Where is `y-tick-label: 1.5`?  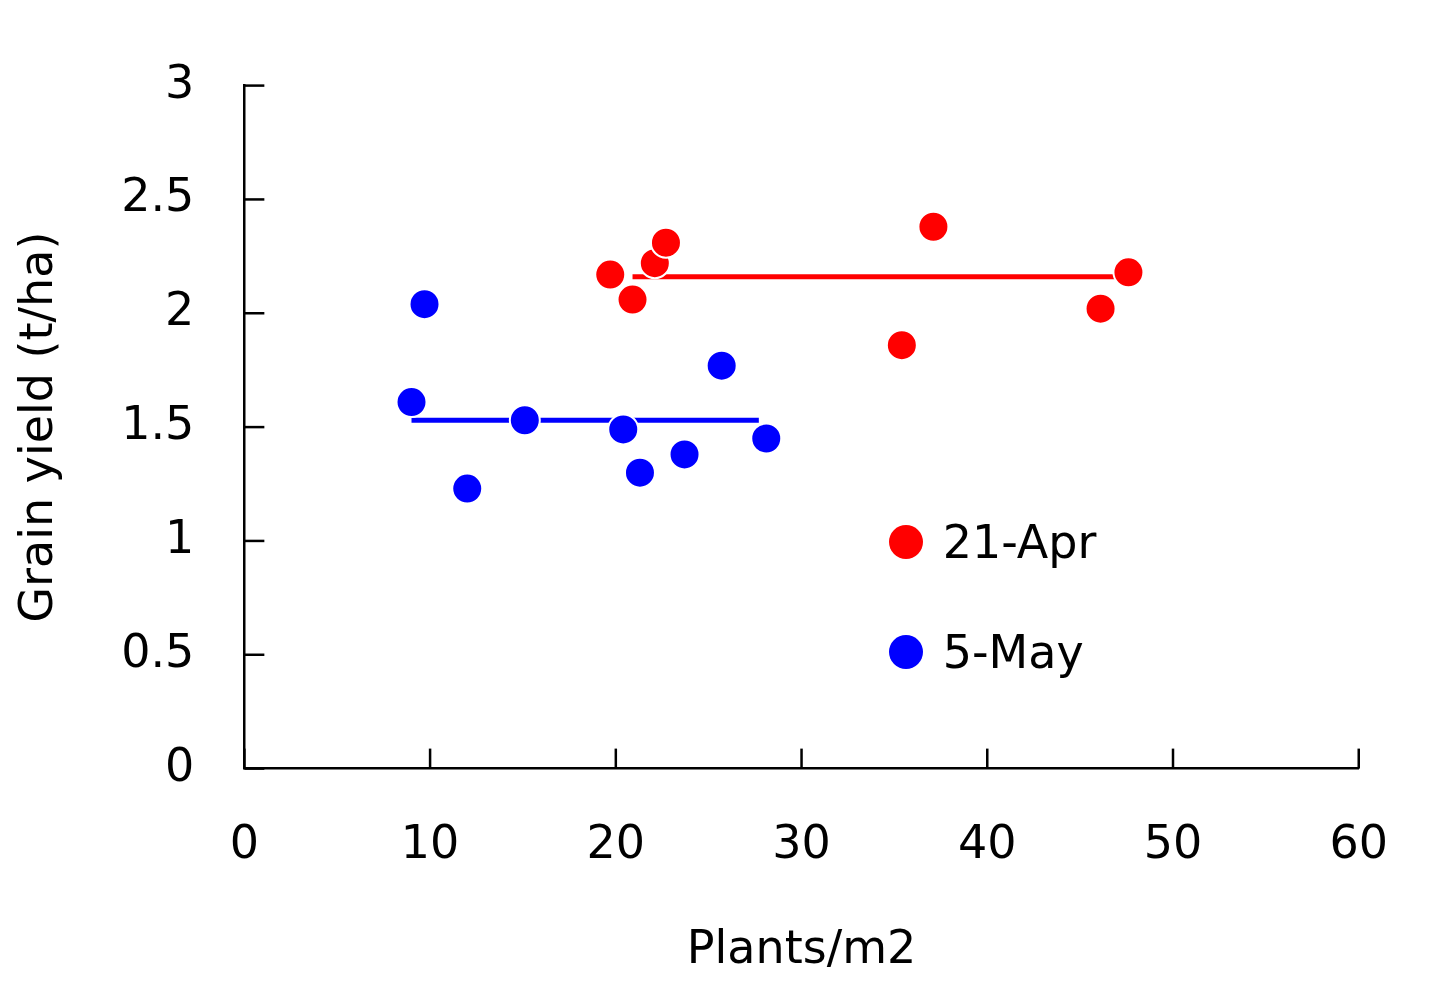
y-tick-label: 1.5 is located at coordinates (158, 423).